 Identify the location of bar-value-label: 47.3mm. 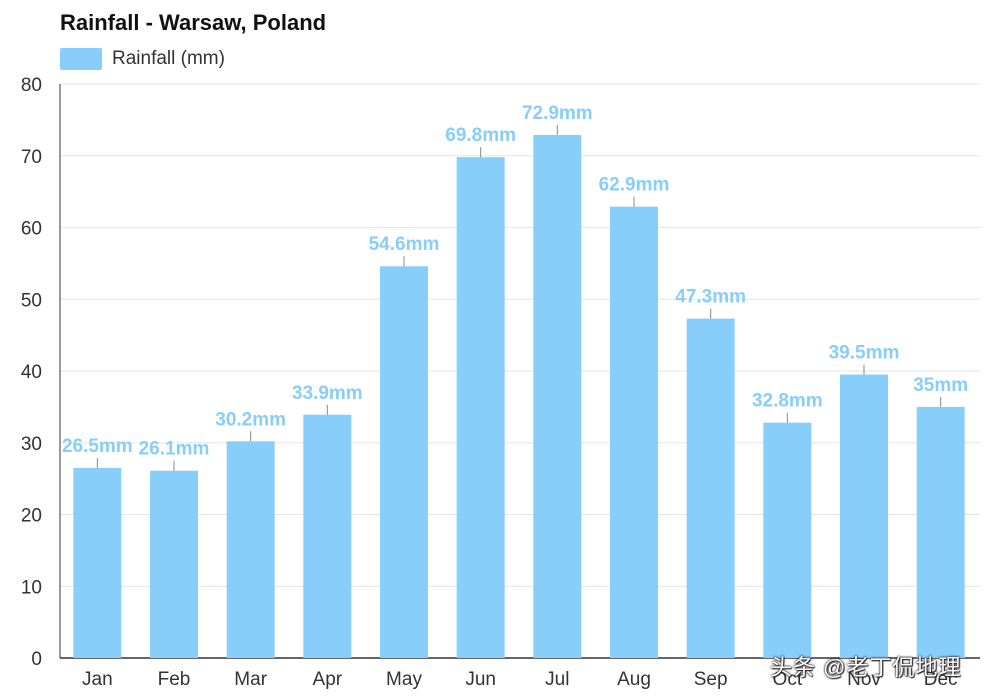
(710, 297).